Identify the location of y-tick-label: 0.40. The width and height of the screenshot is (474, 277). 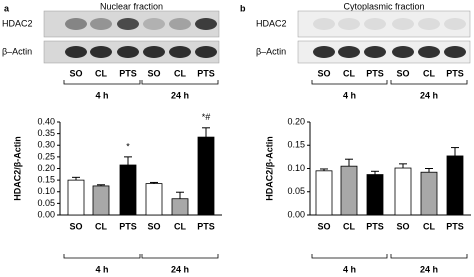
(46, 121).